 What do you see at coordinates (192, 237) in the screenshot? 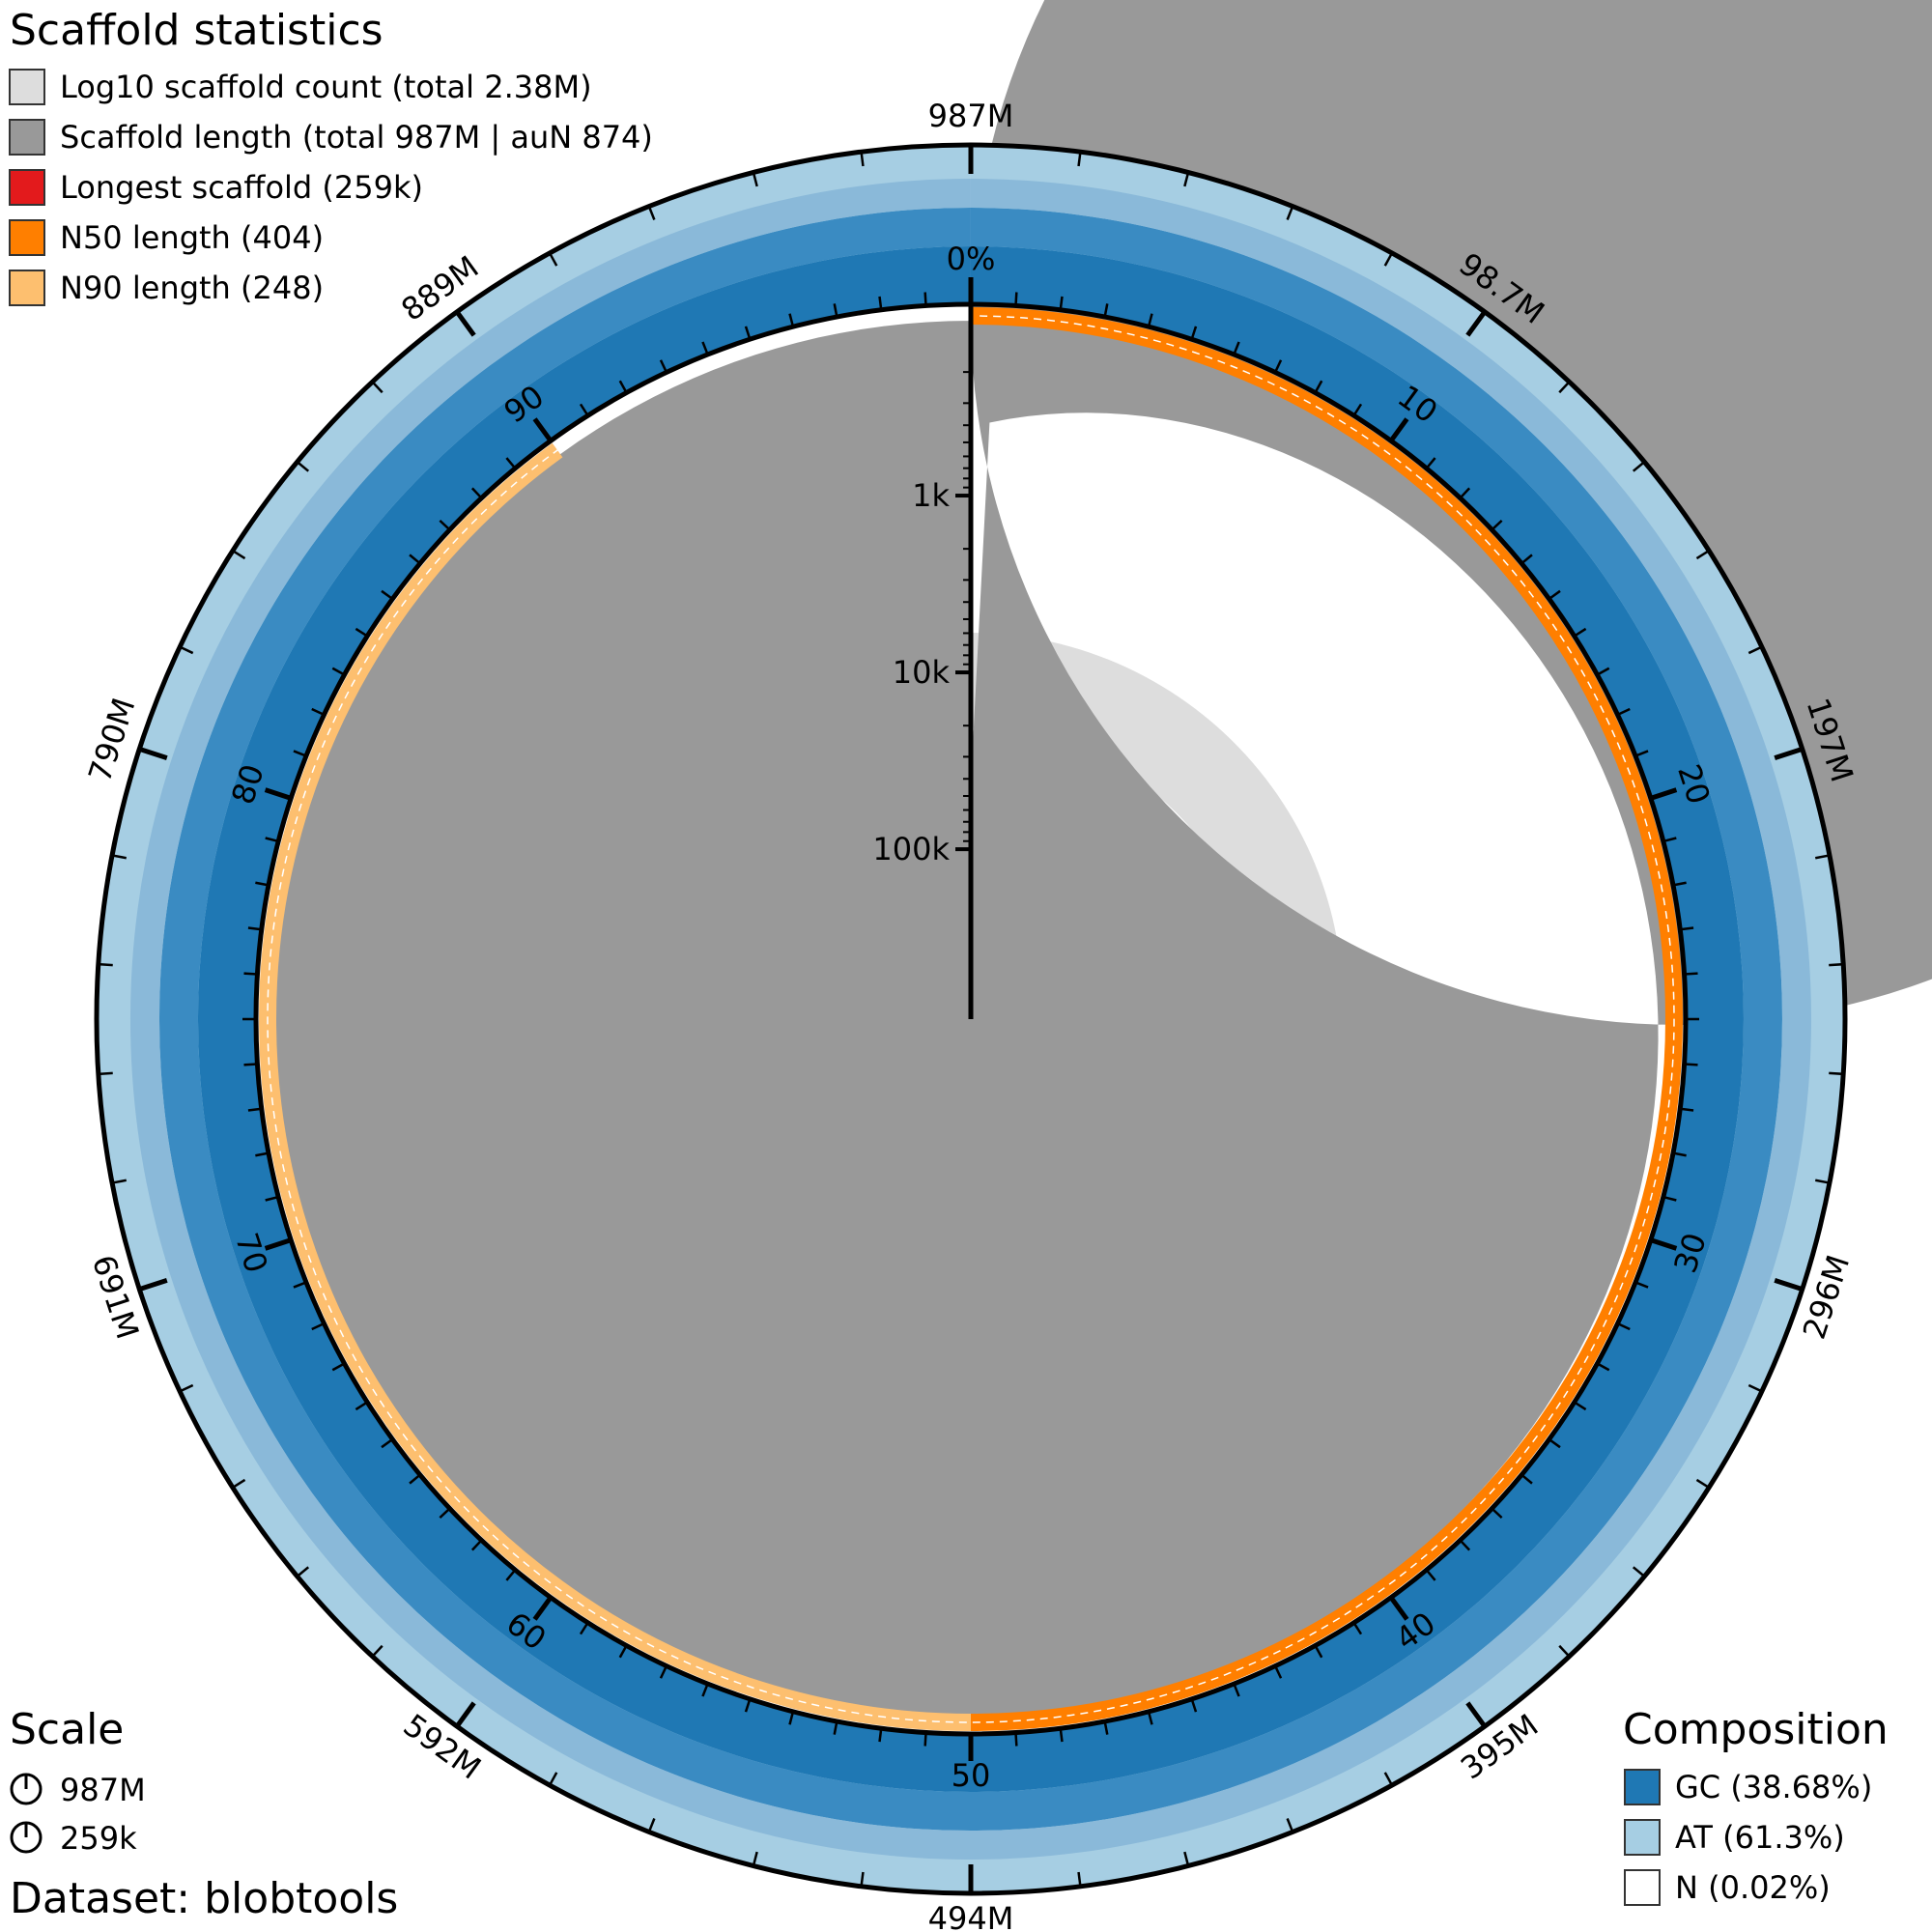
I see `legend-item-label: N50 length (404)` at bounding box center [192, 237].